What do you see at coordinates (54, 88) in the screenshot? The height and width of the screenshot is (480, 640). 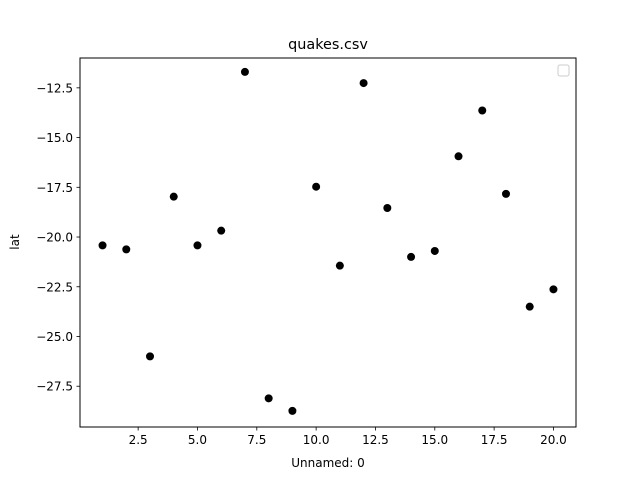 I see `y-tick-label: −12.5` at bounding box center [54, 88].